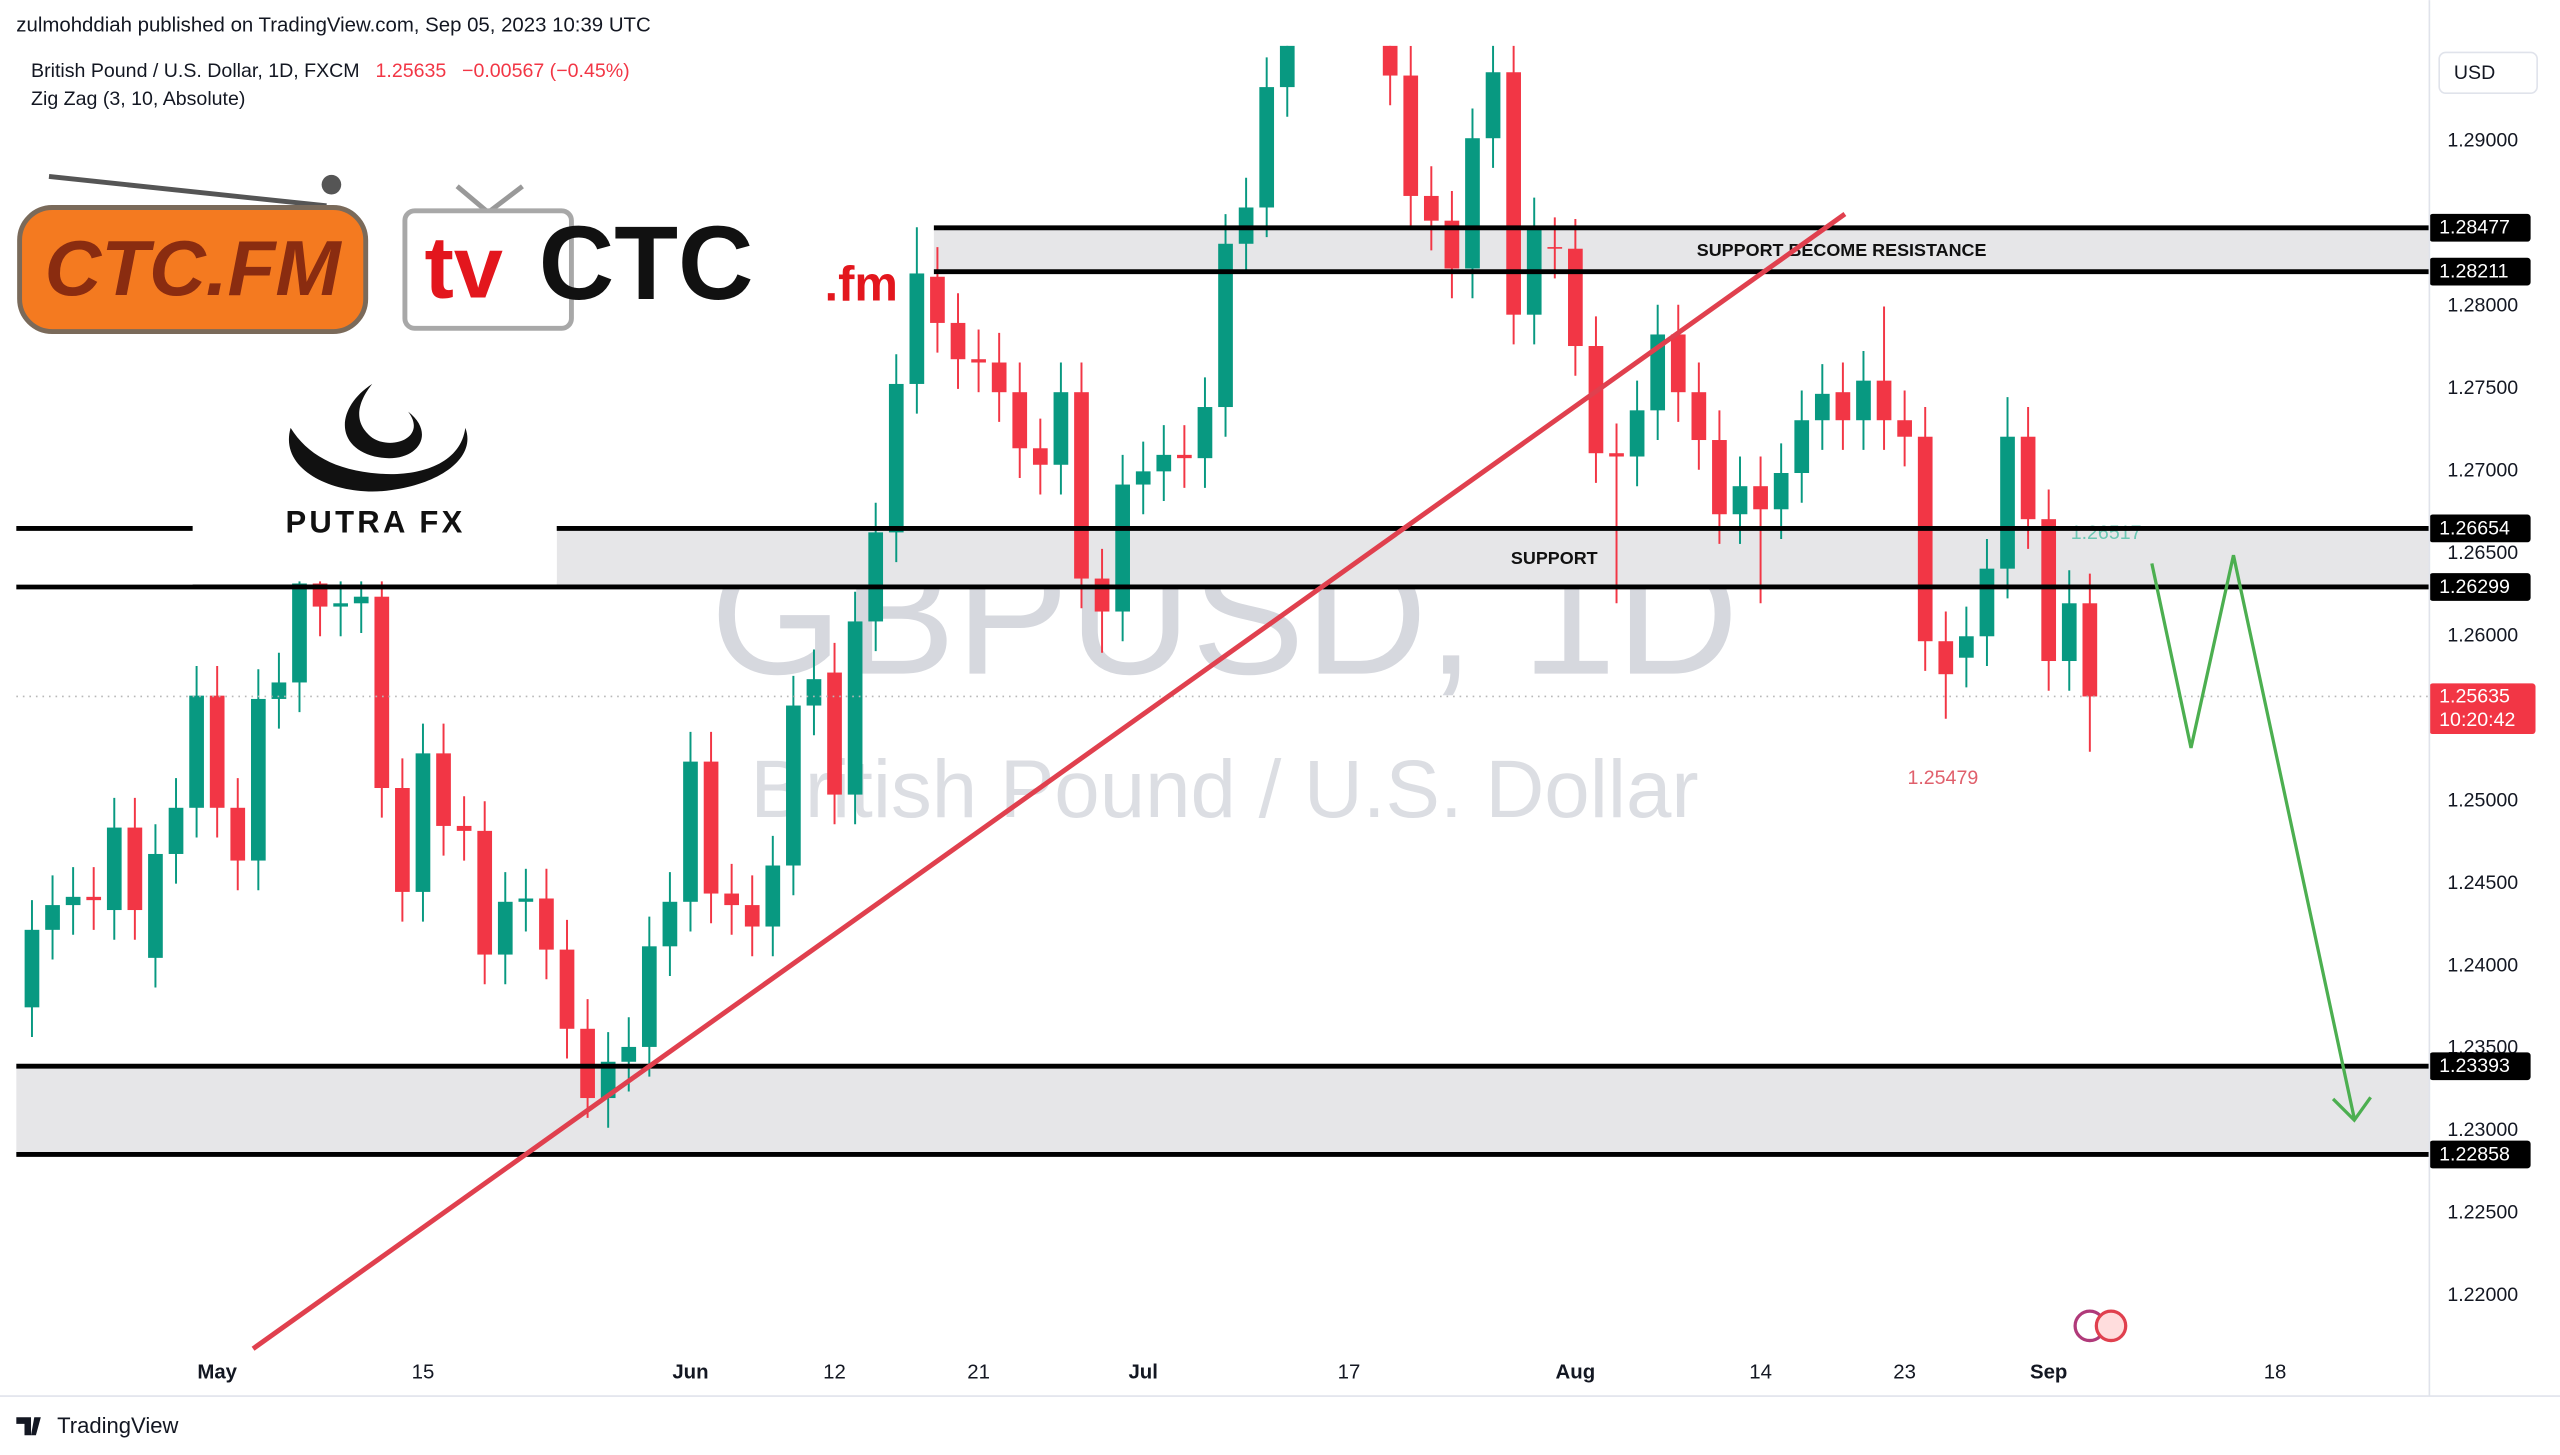  Describe the element at coordinates (2106, 533) in the screenshot. I see `zigzag-label: 1.26517` at that location.